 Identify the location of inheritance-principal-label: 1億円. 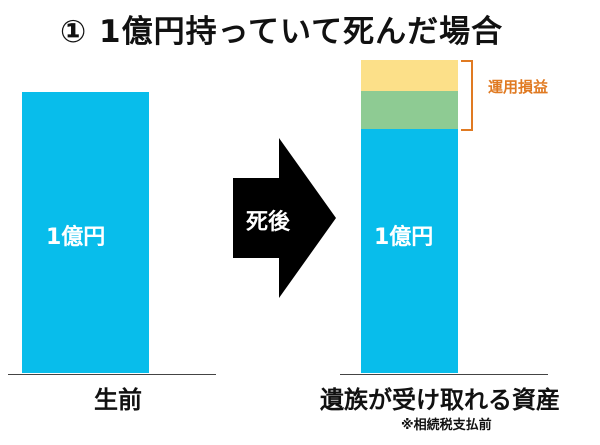
(404, 237).